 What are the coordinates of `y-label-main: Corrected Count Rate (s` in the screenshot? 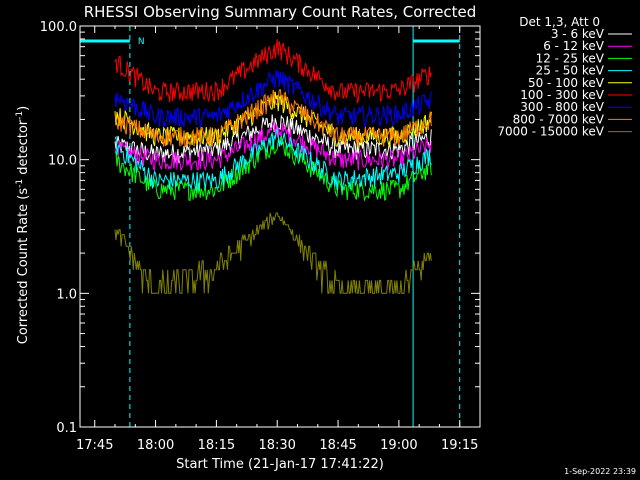 It's located at (23, 266).